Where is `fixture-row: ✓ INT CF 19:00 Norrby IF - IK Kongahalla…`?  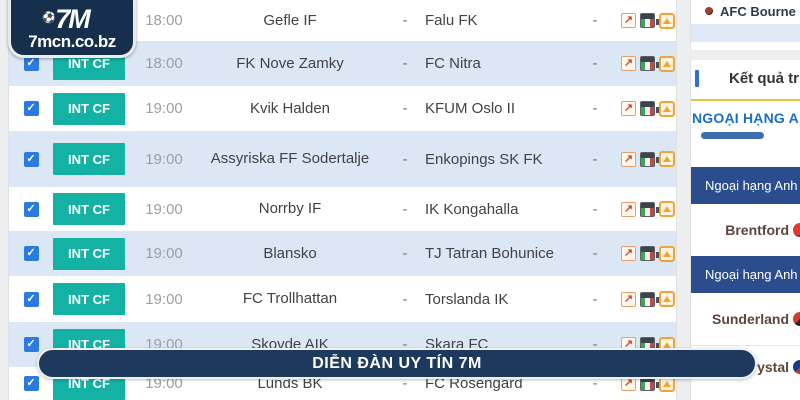 fixture-row: ✓ INT CF 19:00 Norrby IF - IK Kongahalla… is located at coordinates (342, 209).